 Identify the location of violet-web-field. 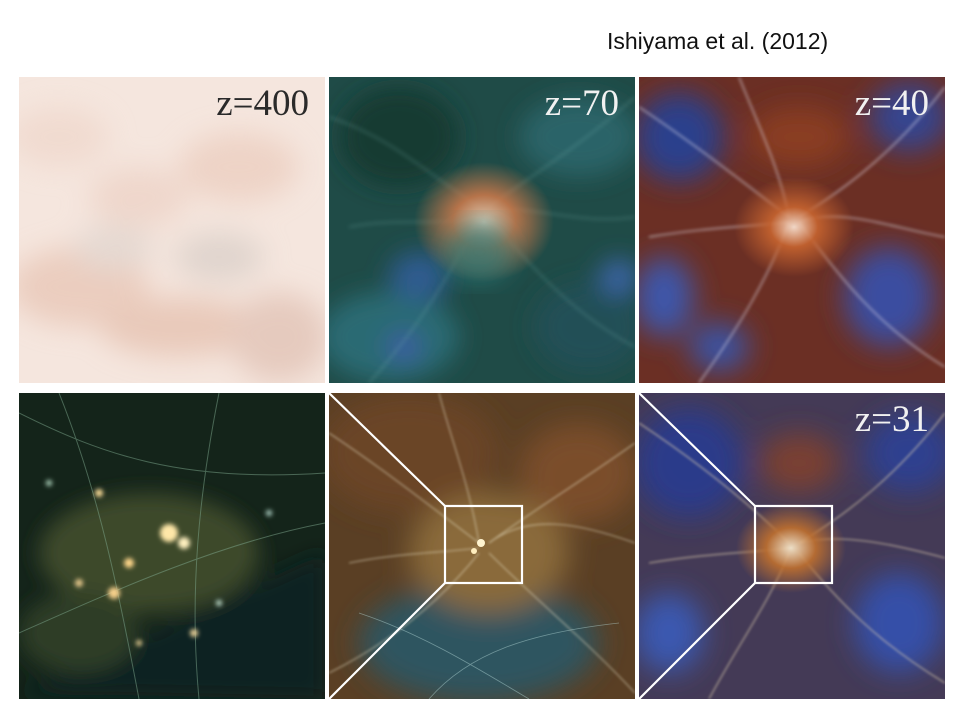
(792, 546).